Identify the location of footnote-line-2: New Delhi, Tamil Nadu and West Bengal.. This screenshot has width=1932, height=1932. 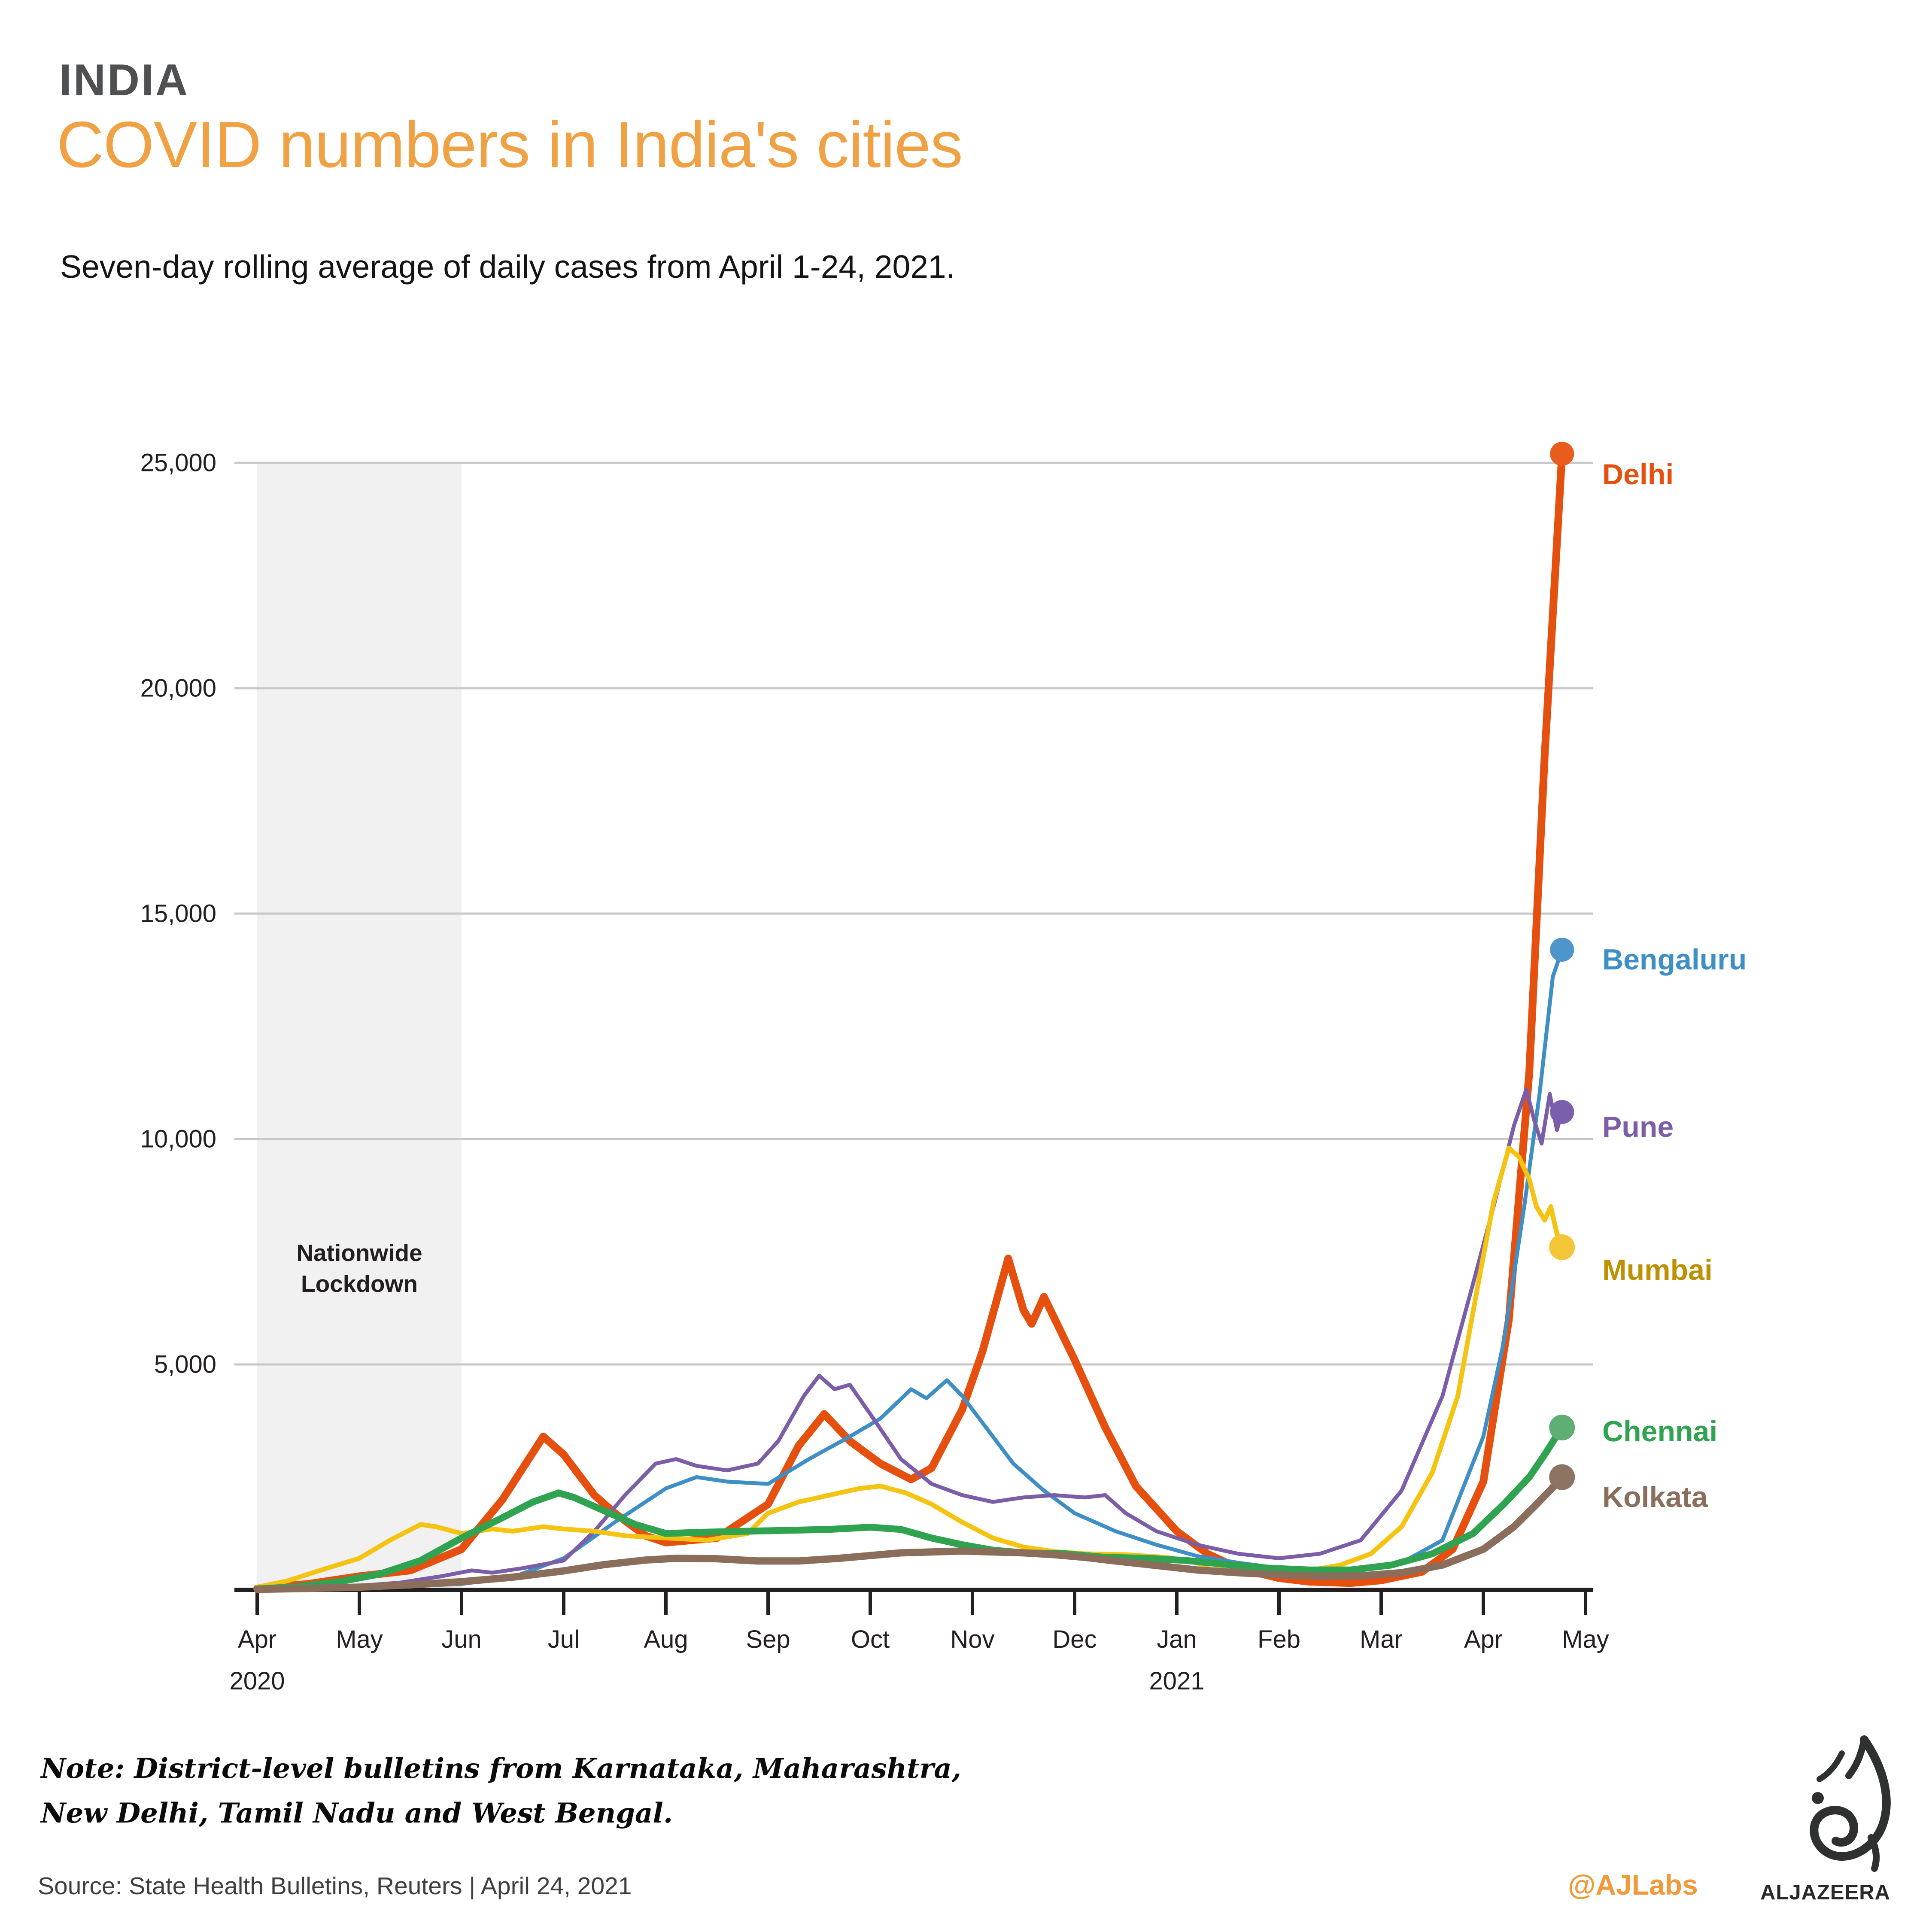
(357, 1813).